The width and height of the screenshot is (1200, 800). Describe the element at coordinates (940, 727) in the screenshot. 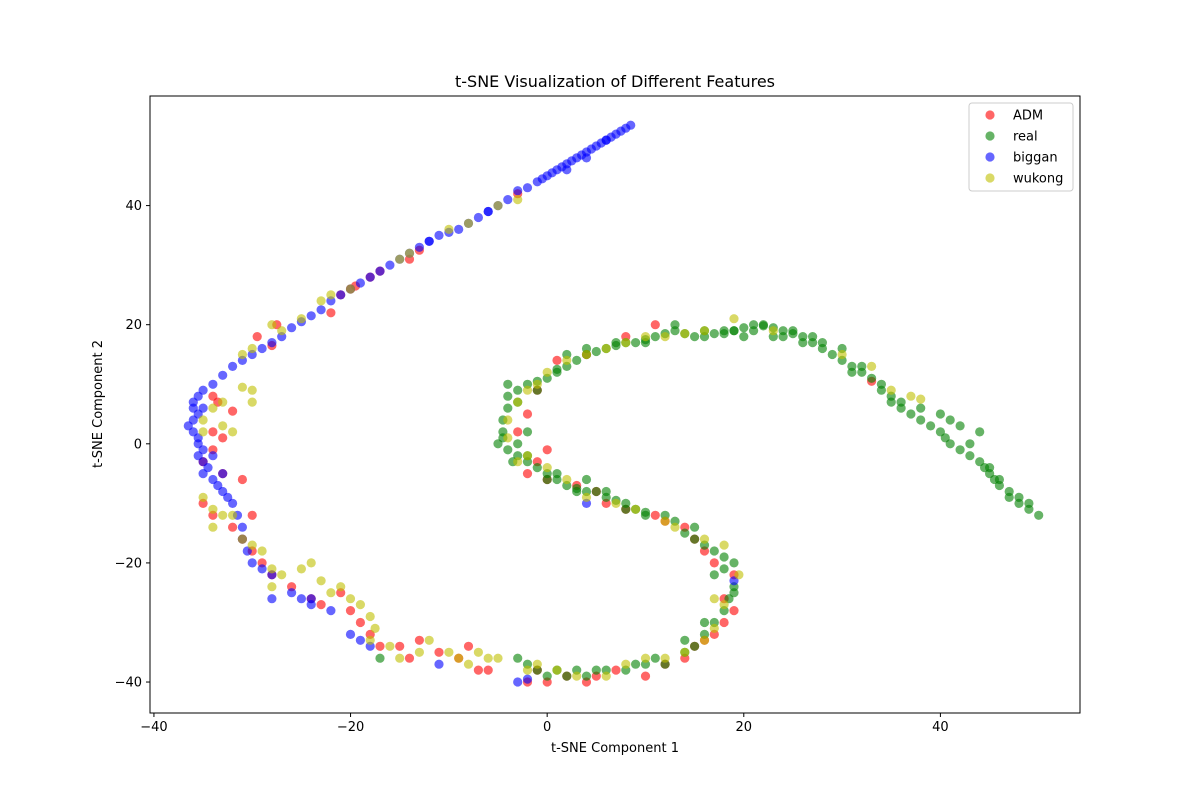

I see `x-tick-label: 40` at that location.